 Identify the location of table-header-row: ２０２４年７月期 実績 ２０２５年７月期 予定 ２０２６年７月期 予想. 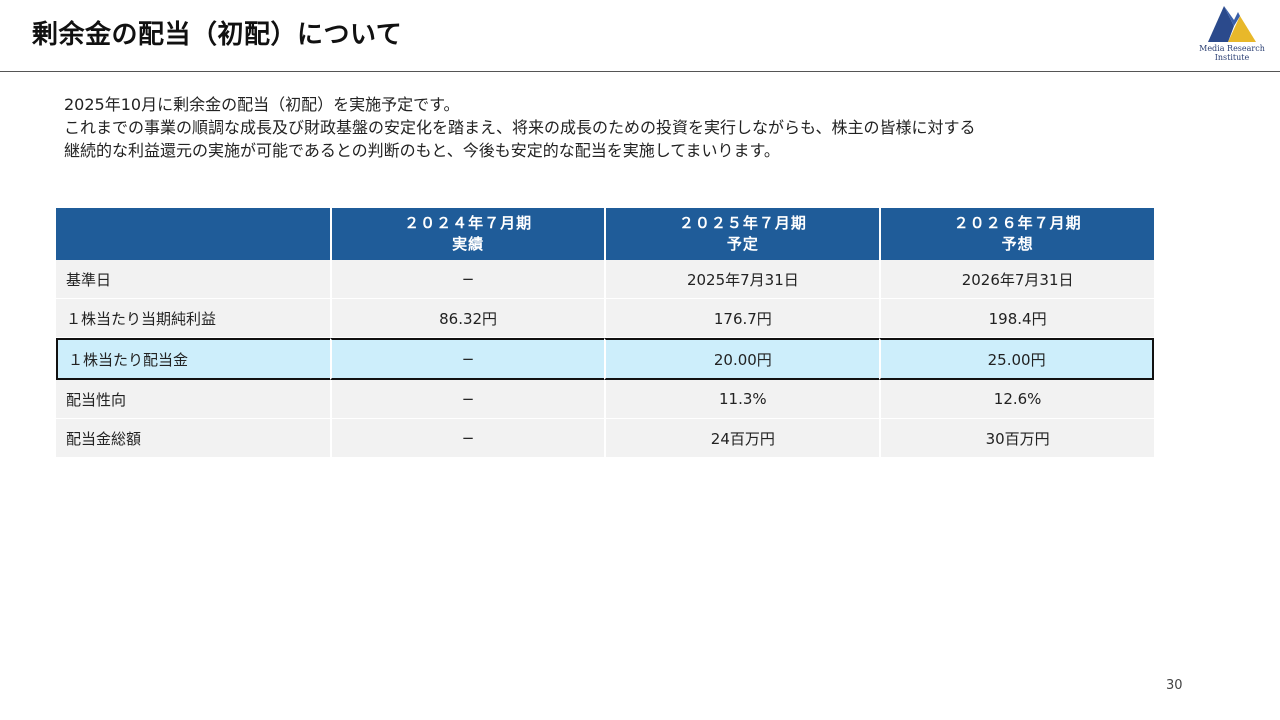
(605, 234).